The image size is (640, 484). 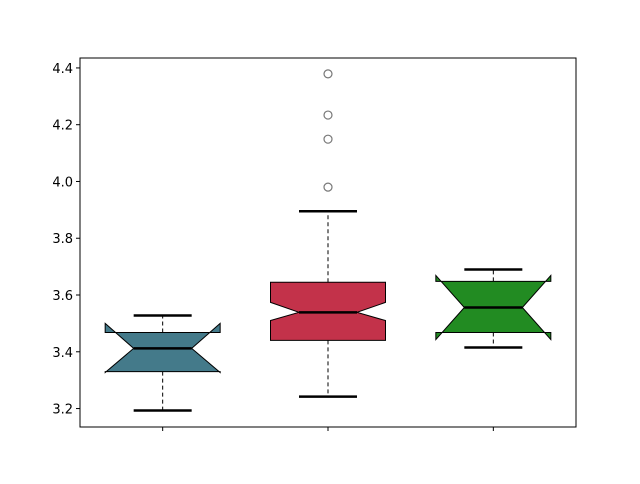 I want to click on y-tick-label: 3.4, so click(x=62, y=353).